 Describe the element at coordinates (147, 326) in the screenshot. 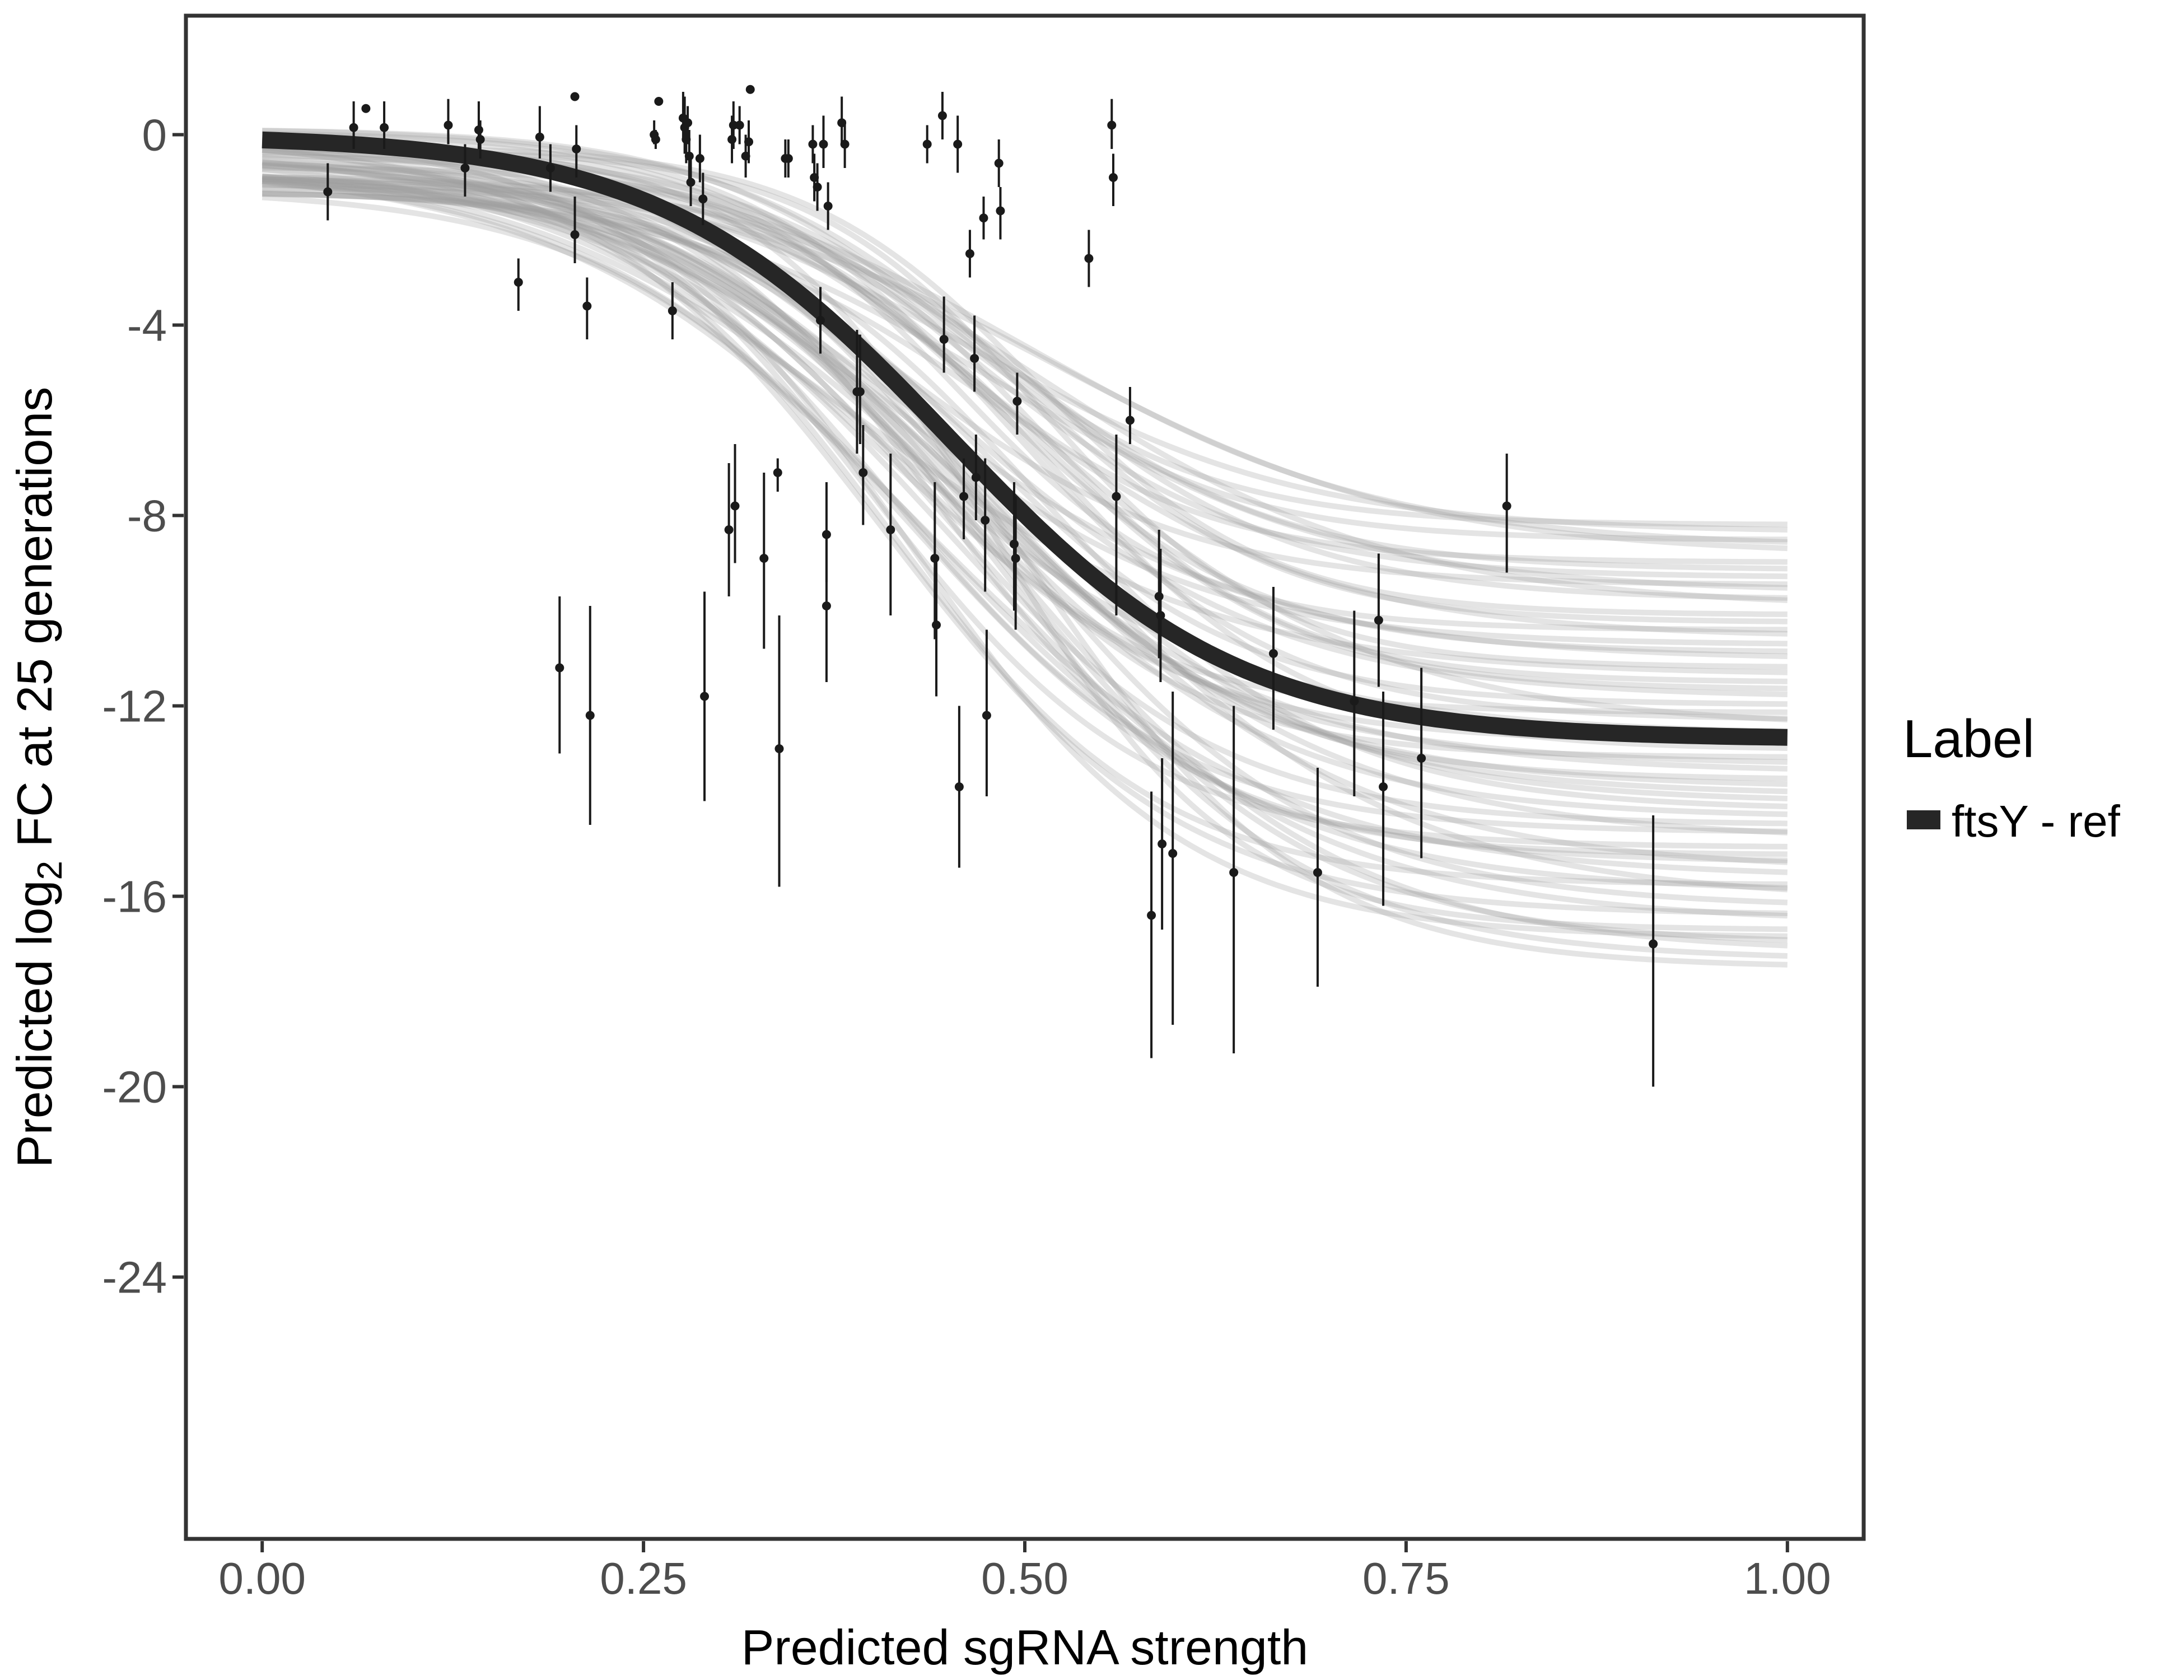

I see `y-tick-label: -4` at that location.